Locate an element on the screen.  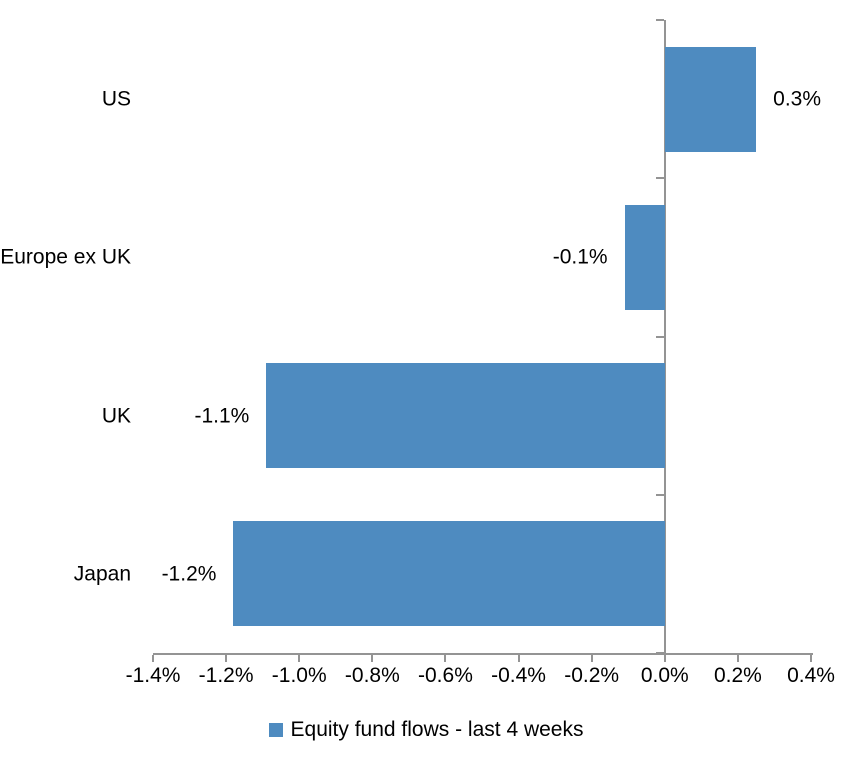
legend-label: Equity fund flows - last 4 weeks is located at coordinates (437, 729).